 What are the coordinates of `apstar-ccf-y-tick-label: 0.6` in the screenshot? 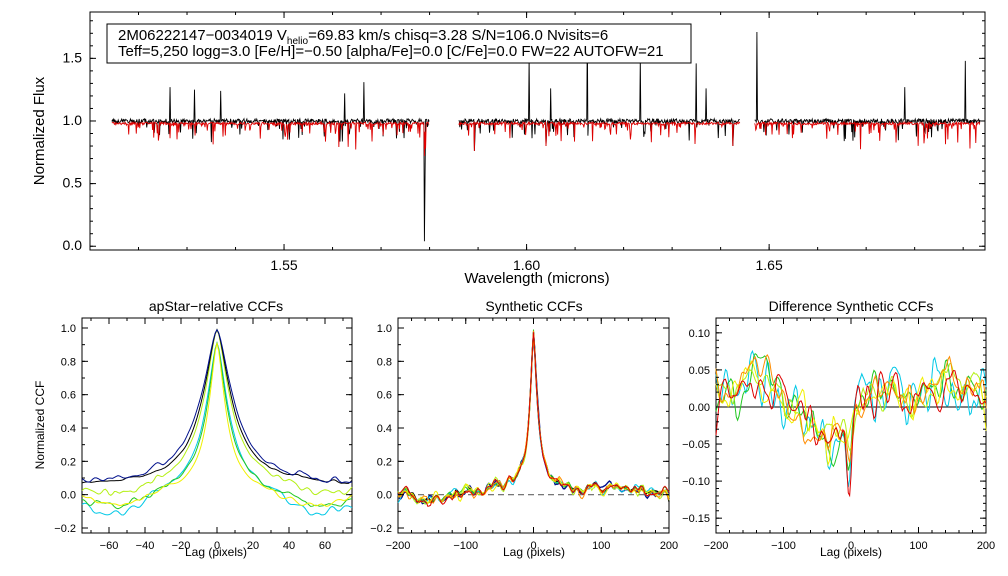 It's located at (68, 396).